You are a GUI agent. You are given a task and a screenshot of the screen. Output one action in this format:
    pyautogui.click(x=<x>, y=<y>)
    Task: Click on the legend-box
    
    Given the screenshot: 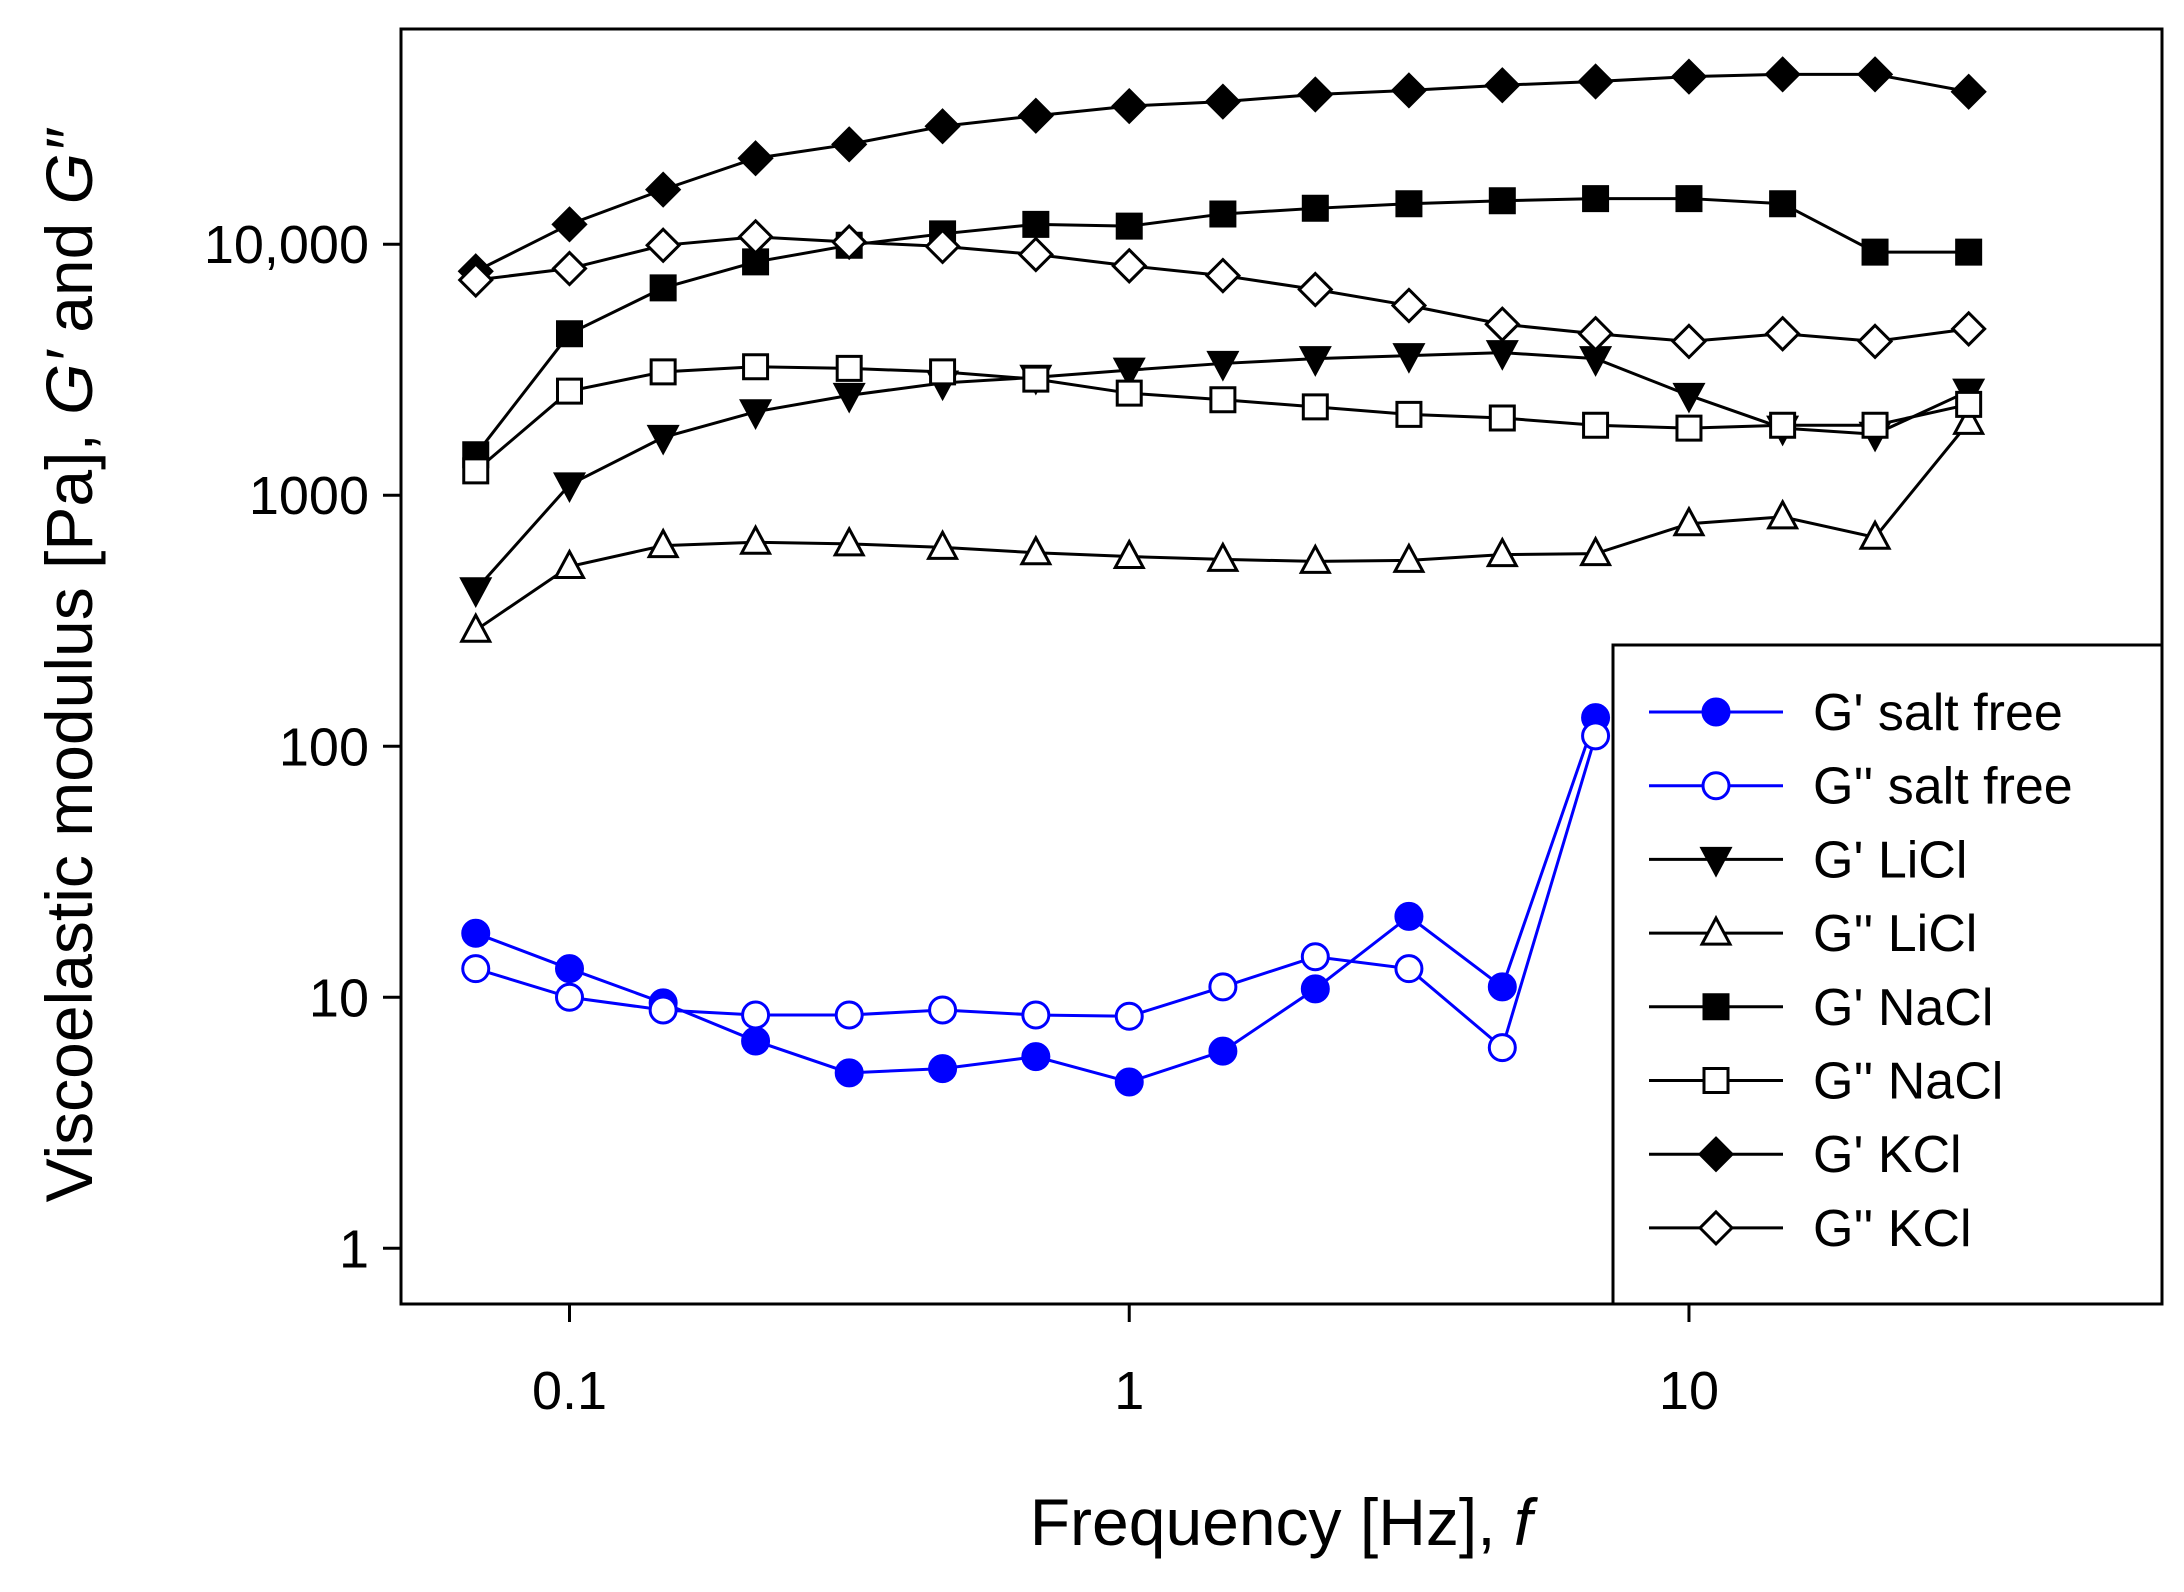 What is the action you would take?
    pyautogui.click(x=1887, y=974)
    